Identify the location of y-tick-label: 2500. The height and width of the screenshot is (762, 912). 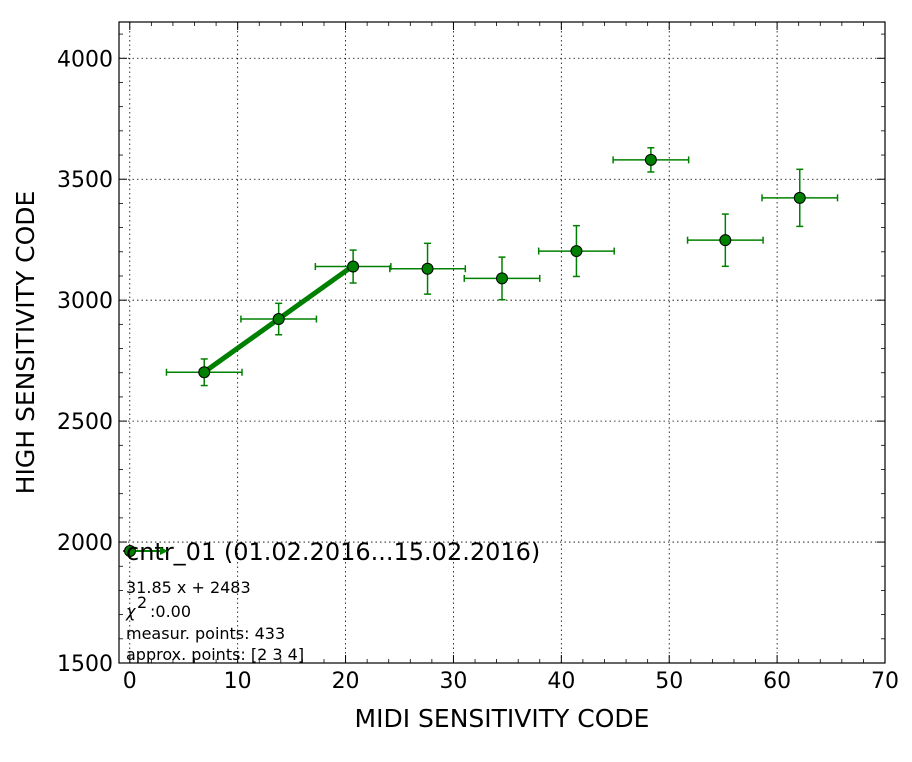
(85, 422).